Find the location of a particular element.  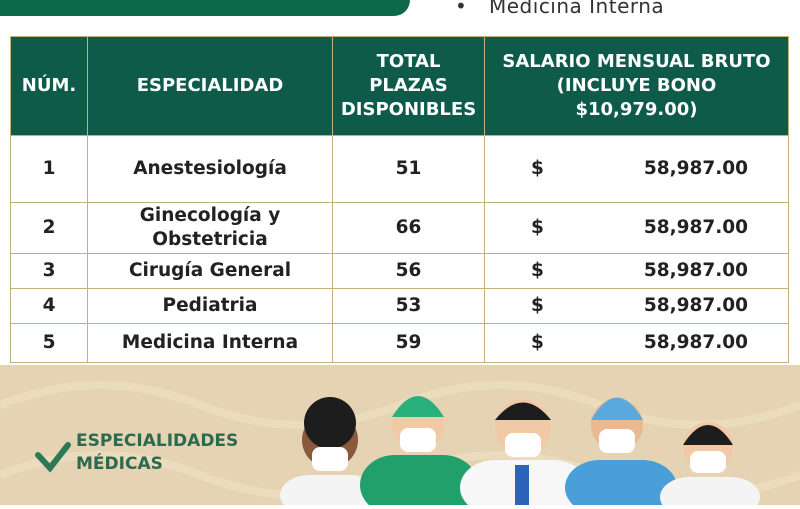

cell-text: 4 is located at coordinates (49, 305).